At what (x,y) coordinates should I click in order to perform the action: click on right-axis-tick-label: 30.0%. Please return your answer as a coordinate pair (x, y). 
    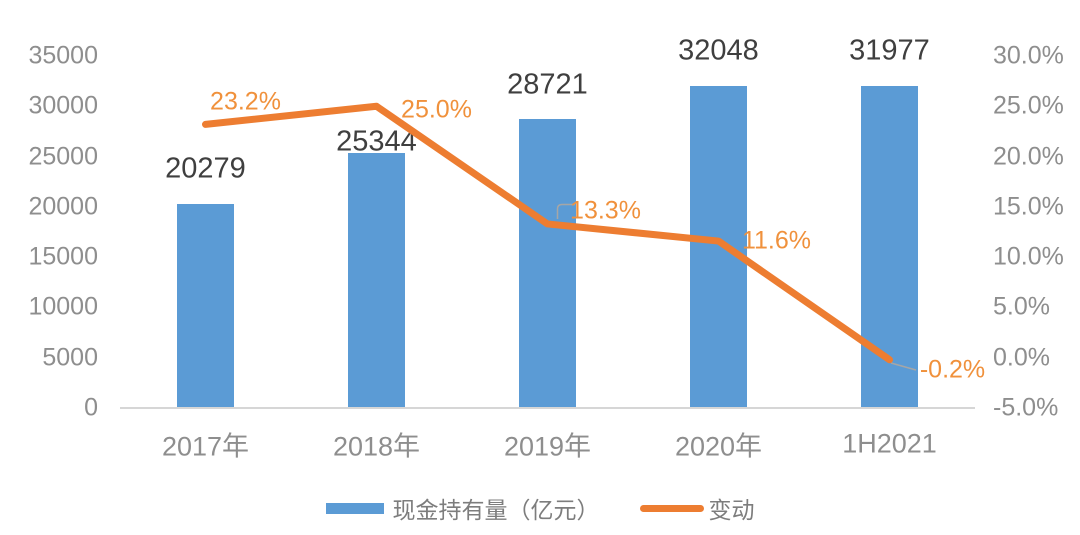
    Looking at the image, I should click on (1028, 55).